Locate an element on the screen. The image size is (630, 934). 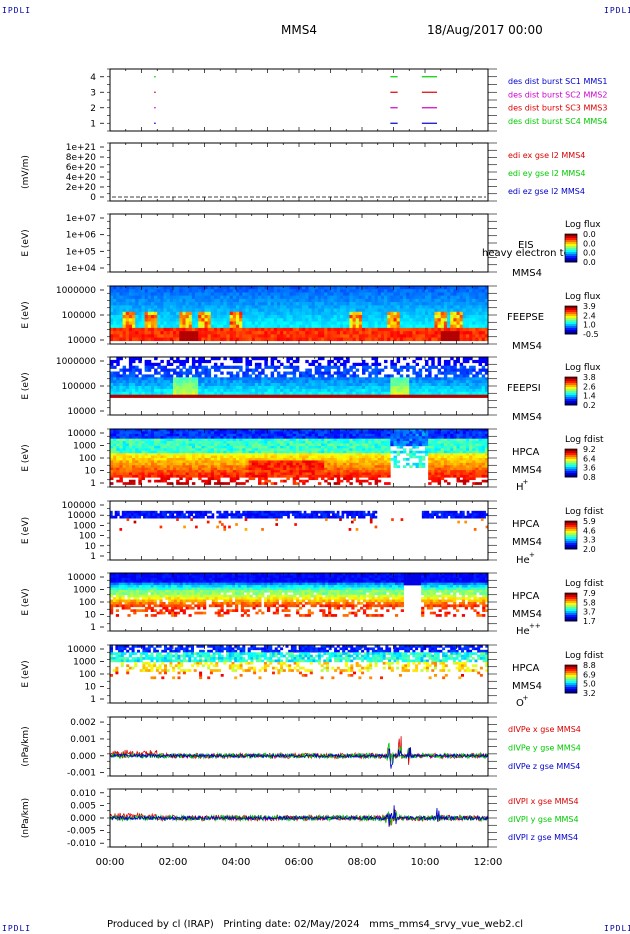
corner-label-top-left: IPDLI is located at coordinates (17, 10).